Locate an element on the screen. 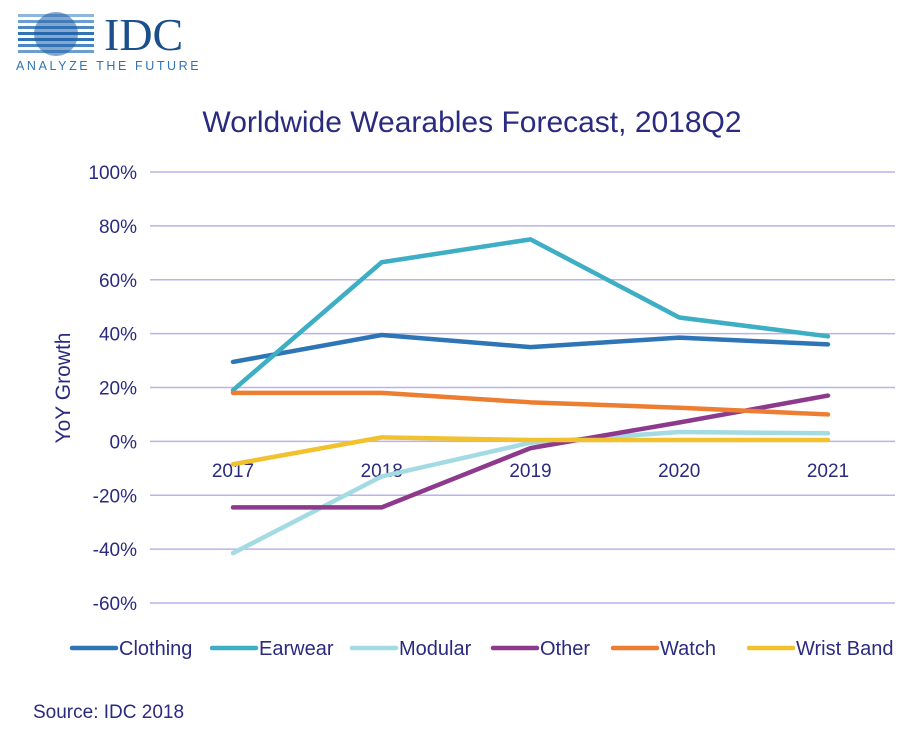 The width and height of the screenshot is (915, 736). y-tick-label: 40% is located at coordinates (118, 335).